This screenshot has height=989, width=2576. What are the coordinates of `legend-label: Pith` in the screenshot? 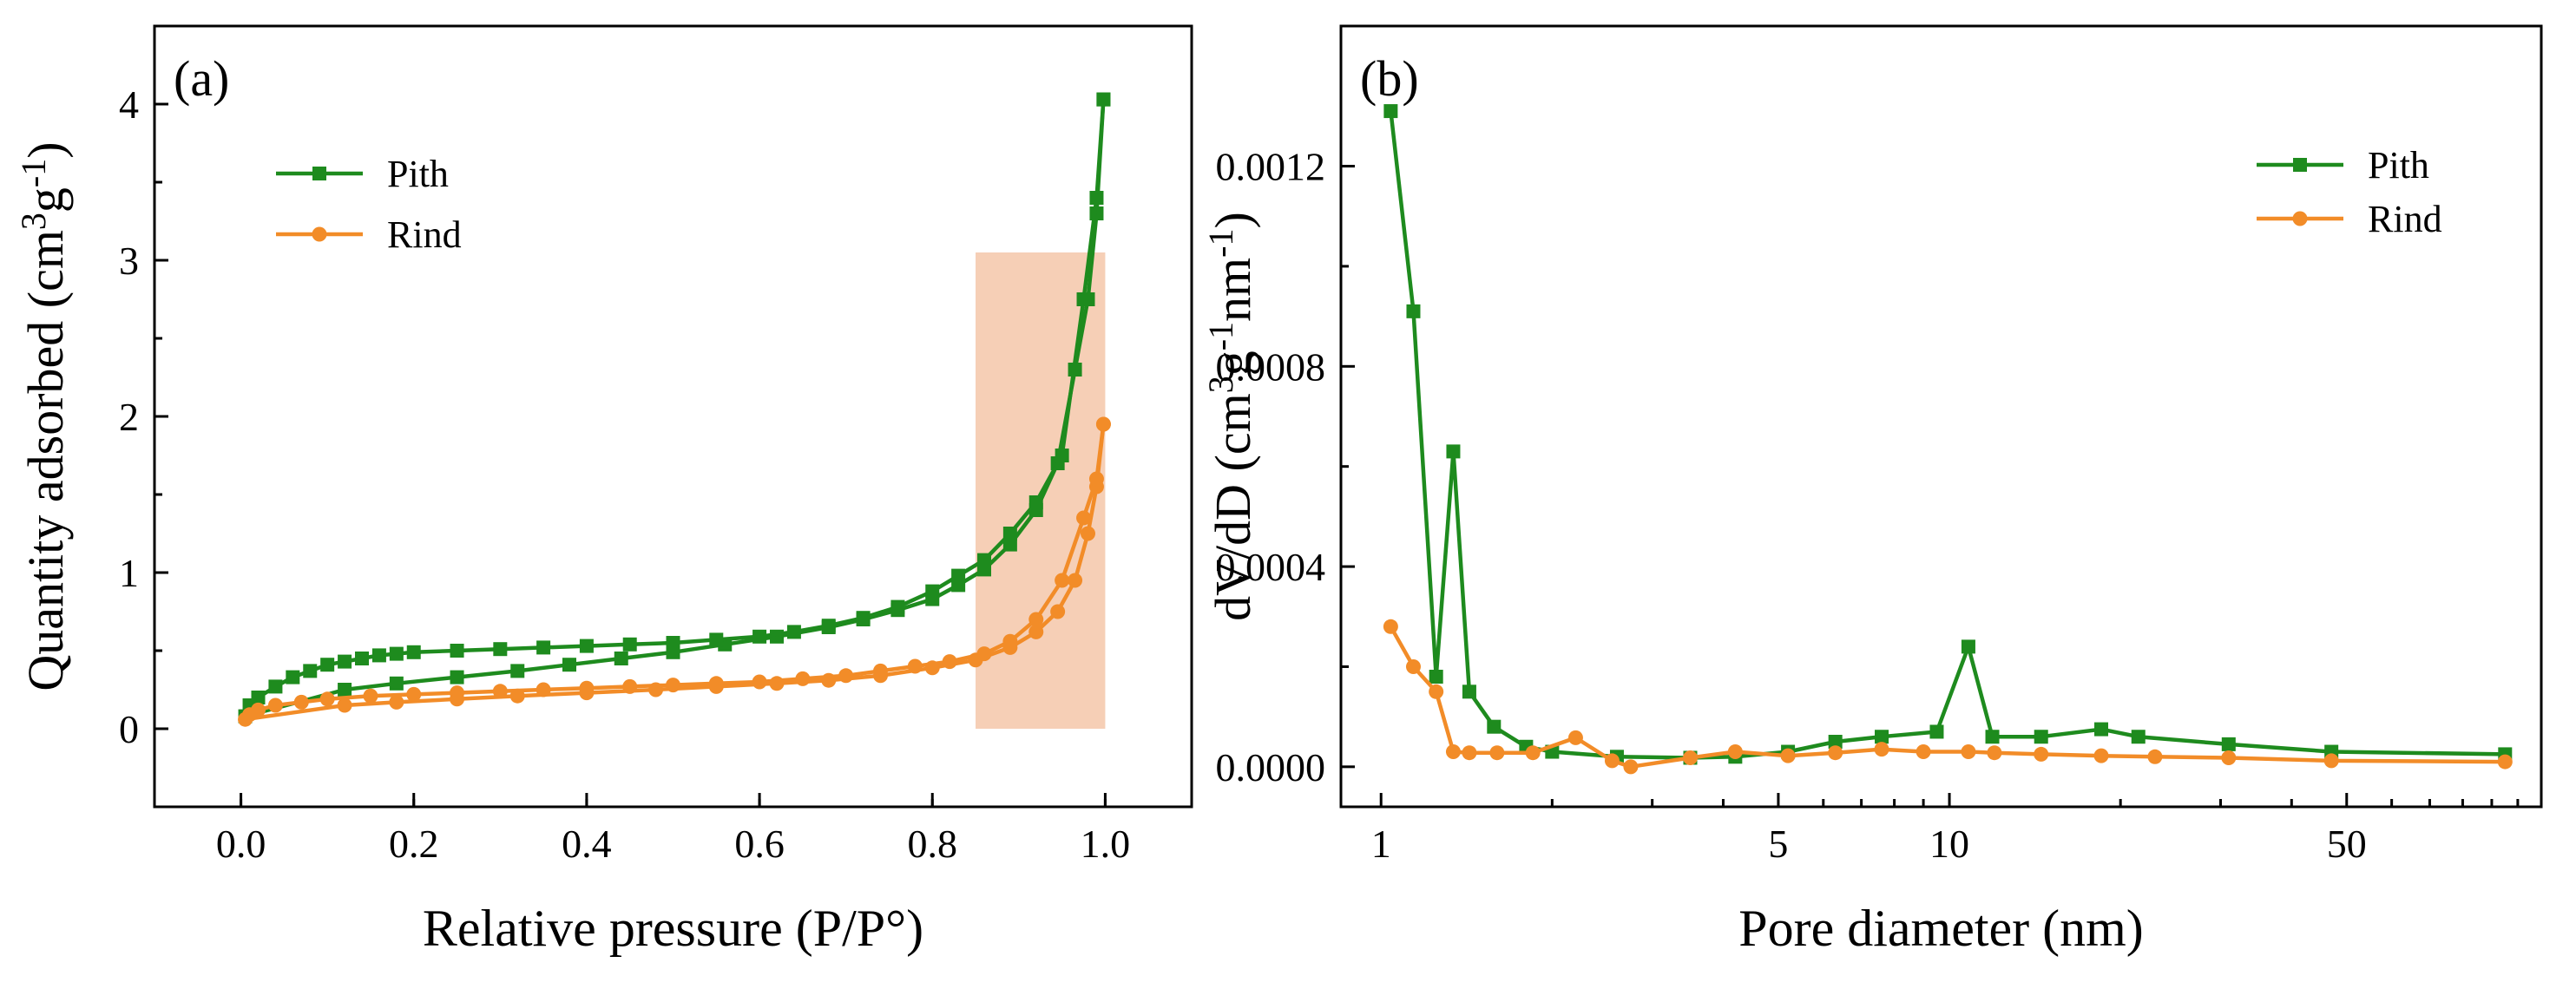 It's located at (418, 174).